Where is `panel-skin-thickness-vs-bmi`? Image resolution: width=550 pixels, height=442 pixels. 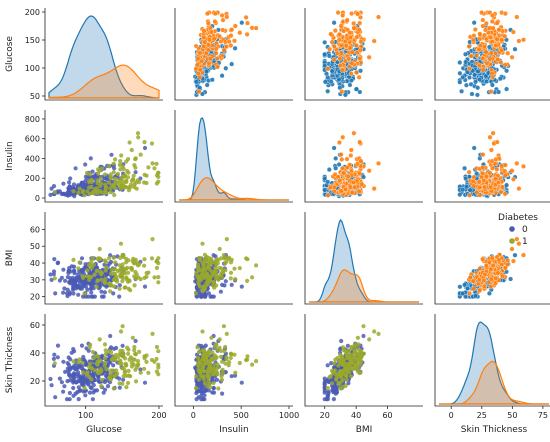
panel-skin-thickness-vs-bmi is located at coordinates (363, 360).